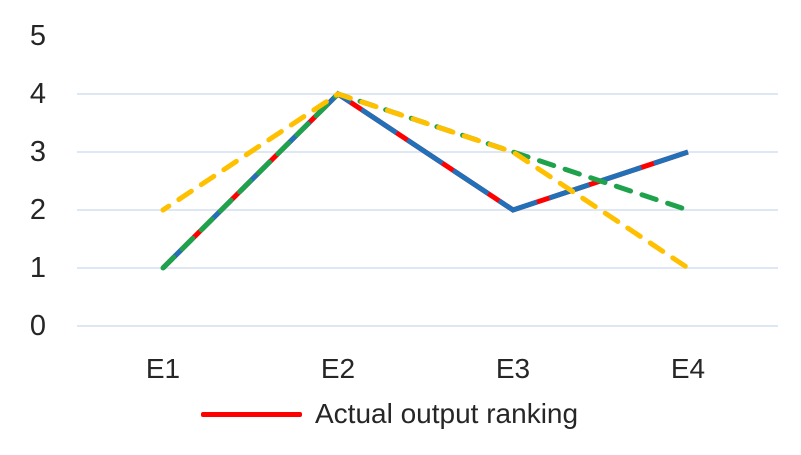  What do you see at coordinates (37, 36) in the screenshot?
I see `y-tick-label-5: 5` at bounding box center [37, 36].